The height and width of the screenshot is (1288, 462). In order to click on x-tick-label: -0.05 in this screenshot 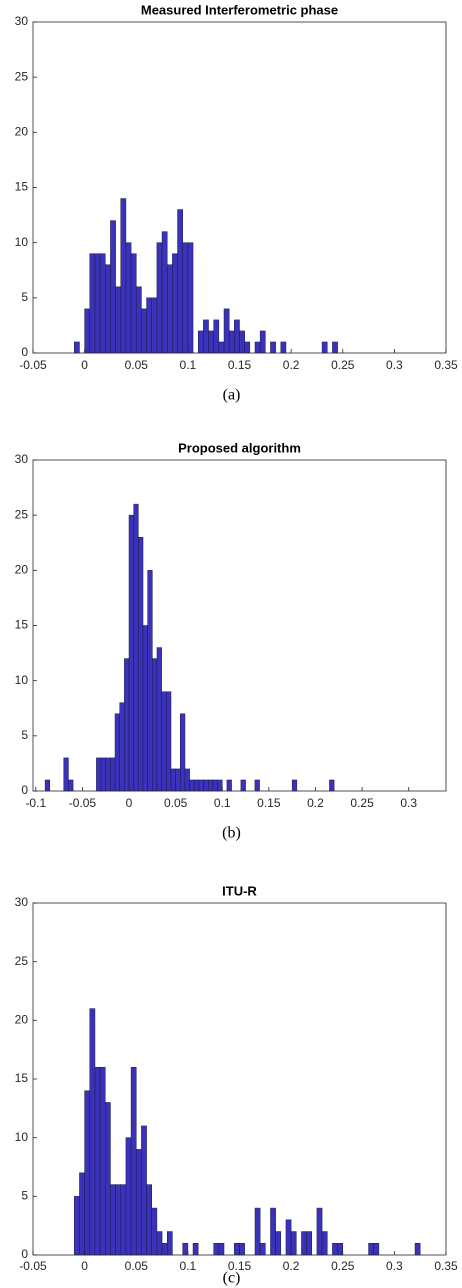, I will do `click(33, 365)`.